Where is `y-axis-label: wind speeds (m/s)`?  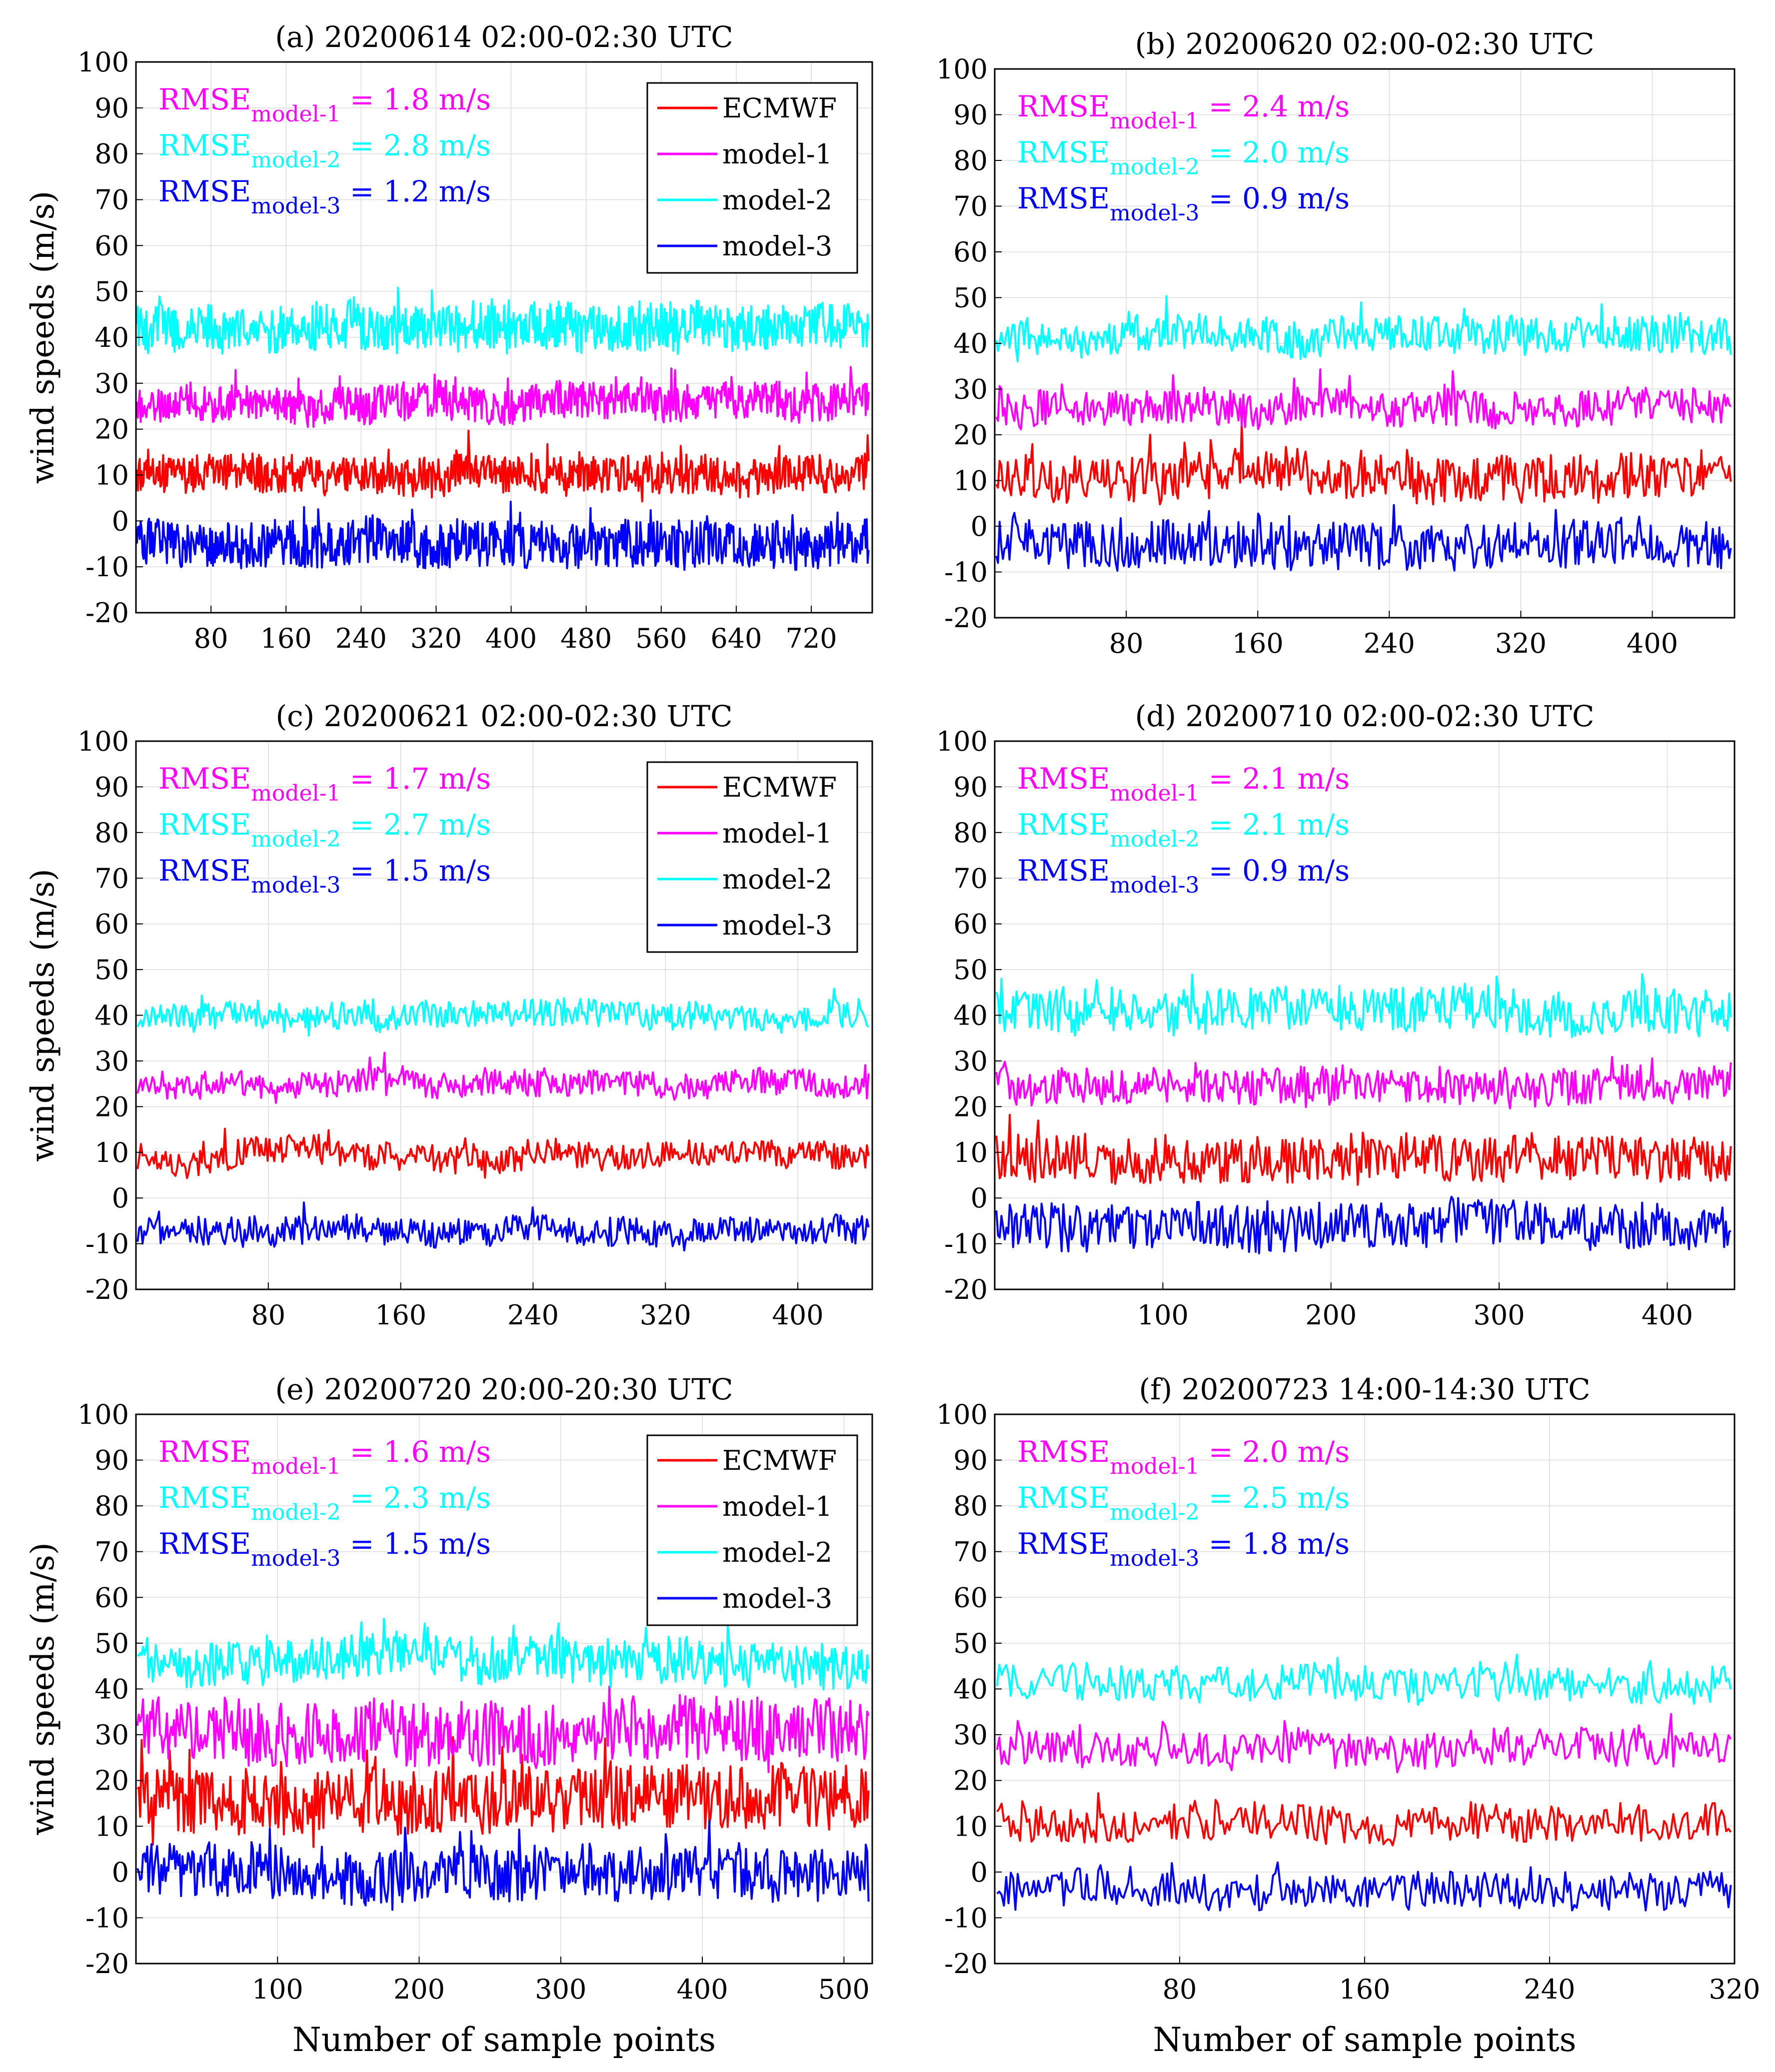 y-axis-label: wind speeds (m/s) is located at coordinates (42, 1689).